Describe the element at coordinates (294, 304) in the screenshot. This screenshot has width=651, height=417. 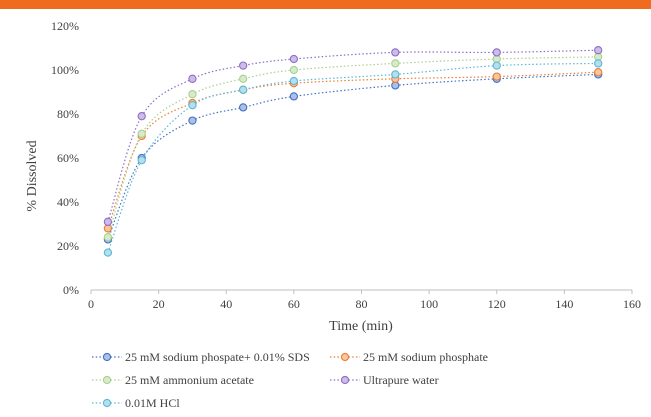
I see `x-tick-label: 60` at that location.